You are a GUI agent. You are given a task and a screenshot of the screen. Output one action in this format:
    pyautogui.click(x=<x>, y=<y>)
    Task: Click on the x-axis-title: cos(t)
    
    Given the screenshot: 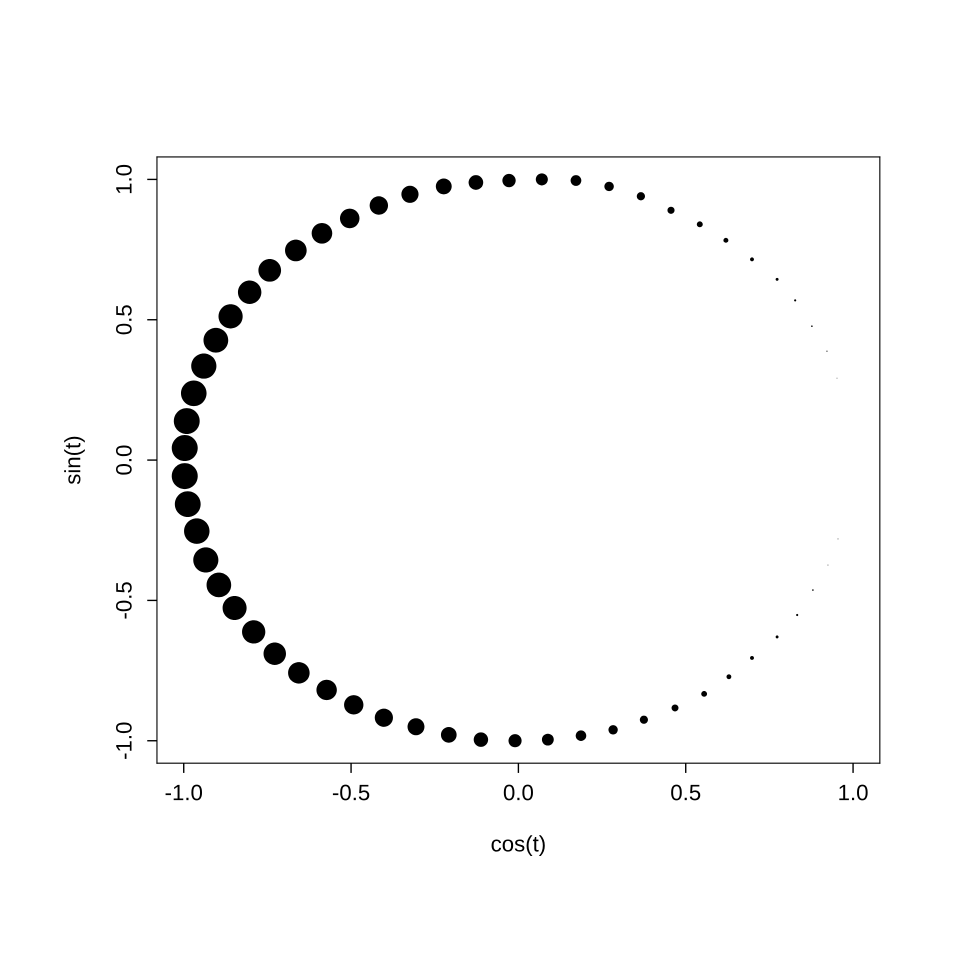 What is the action you would take?
    pyautogui.click(x=518, y=845)
    